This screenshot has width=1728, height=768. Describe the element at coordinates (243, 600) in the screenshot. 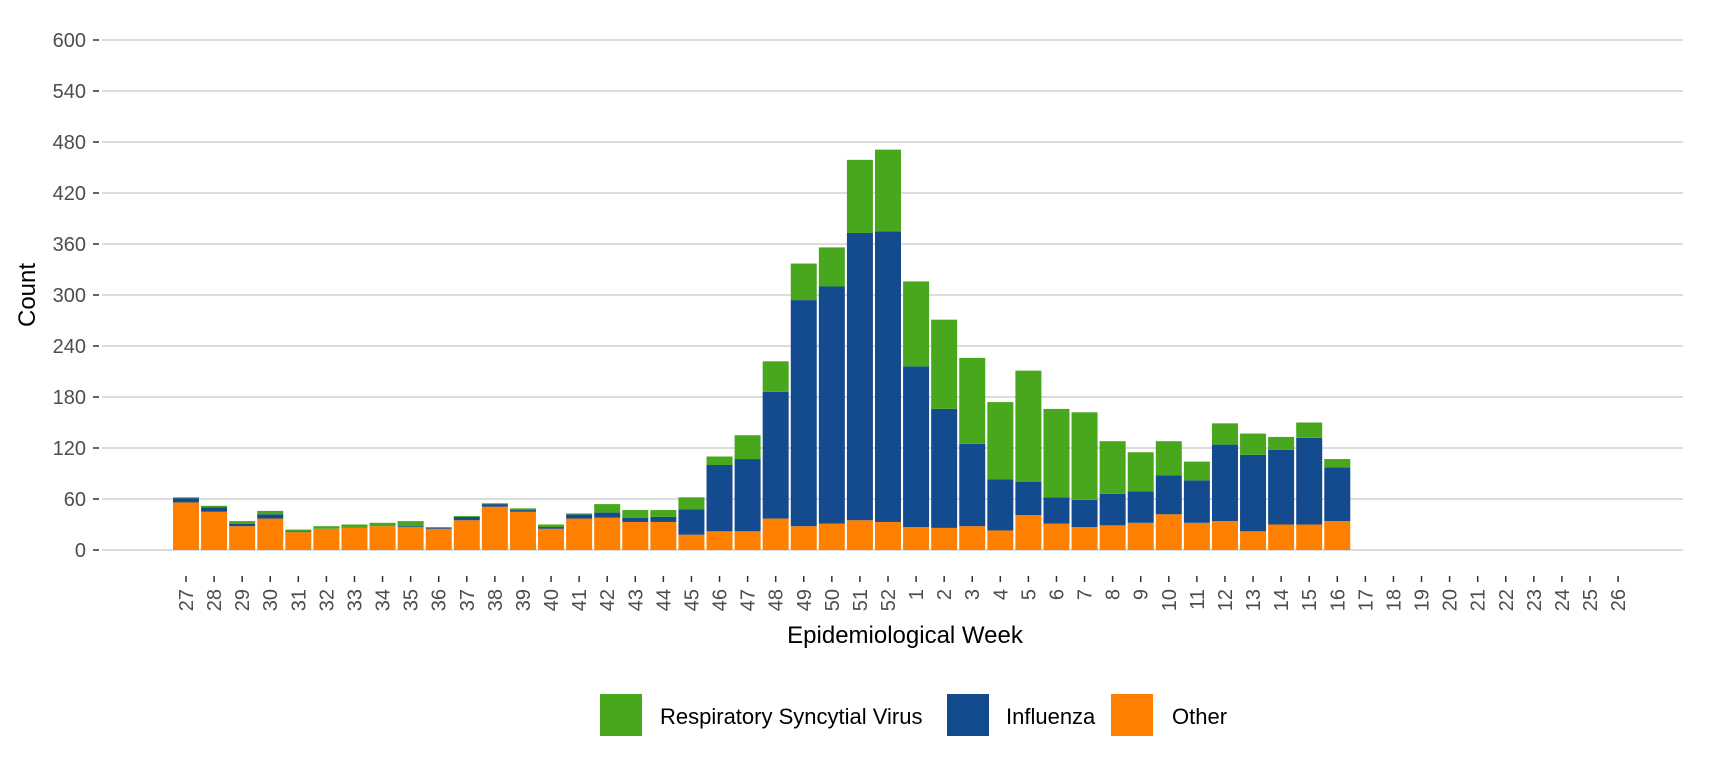

I see `x-tick-label: 29` at that location.